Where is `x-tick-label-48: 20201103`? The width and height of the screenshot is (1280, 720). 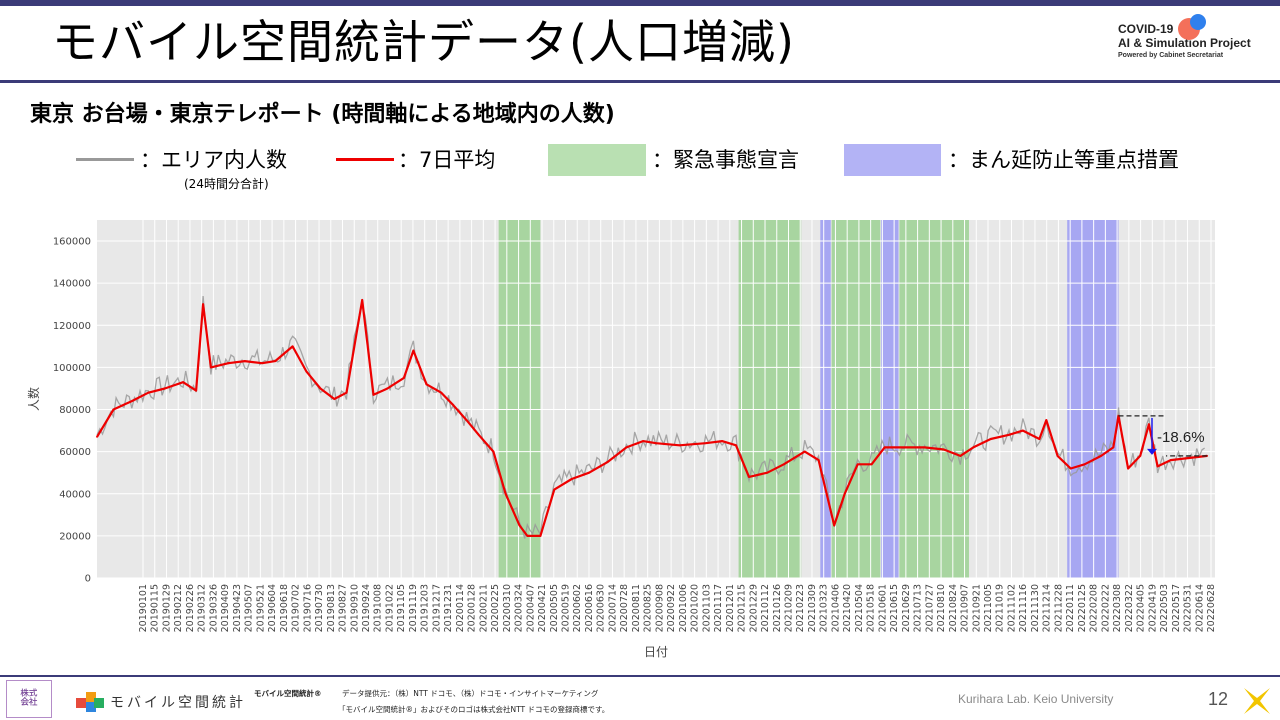 x-tick-label-48: 20201103 is located at coordinates (706, 608).